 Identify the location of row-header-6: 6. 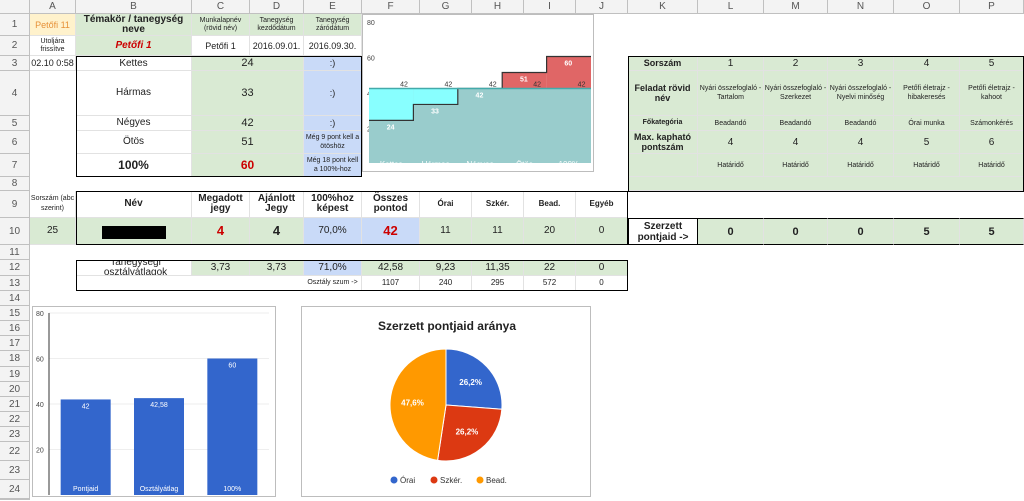
(15, 142).